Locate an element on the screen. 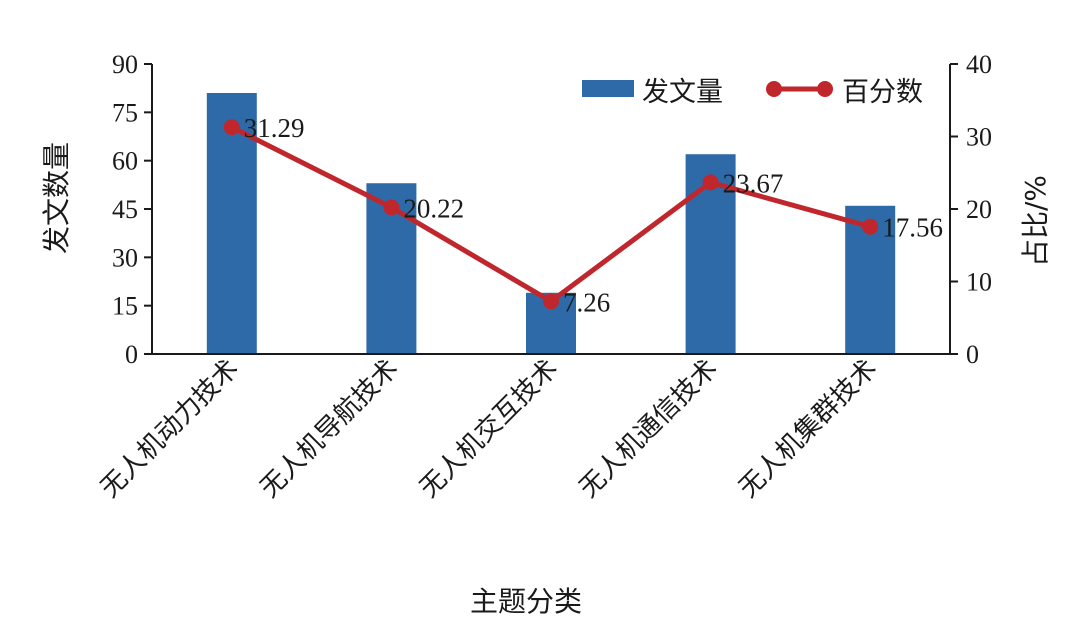  y-tick-label: 0 is located at coordinates (131, 354).